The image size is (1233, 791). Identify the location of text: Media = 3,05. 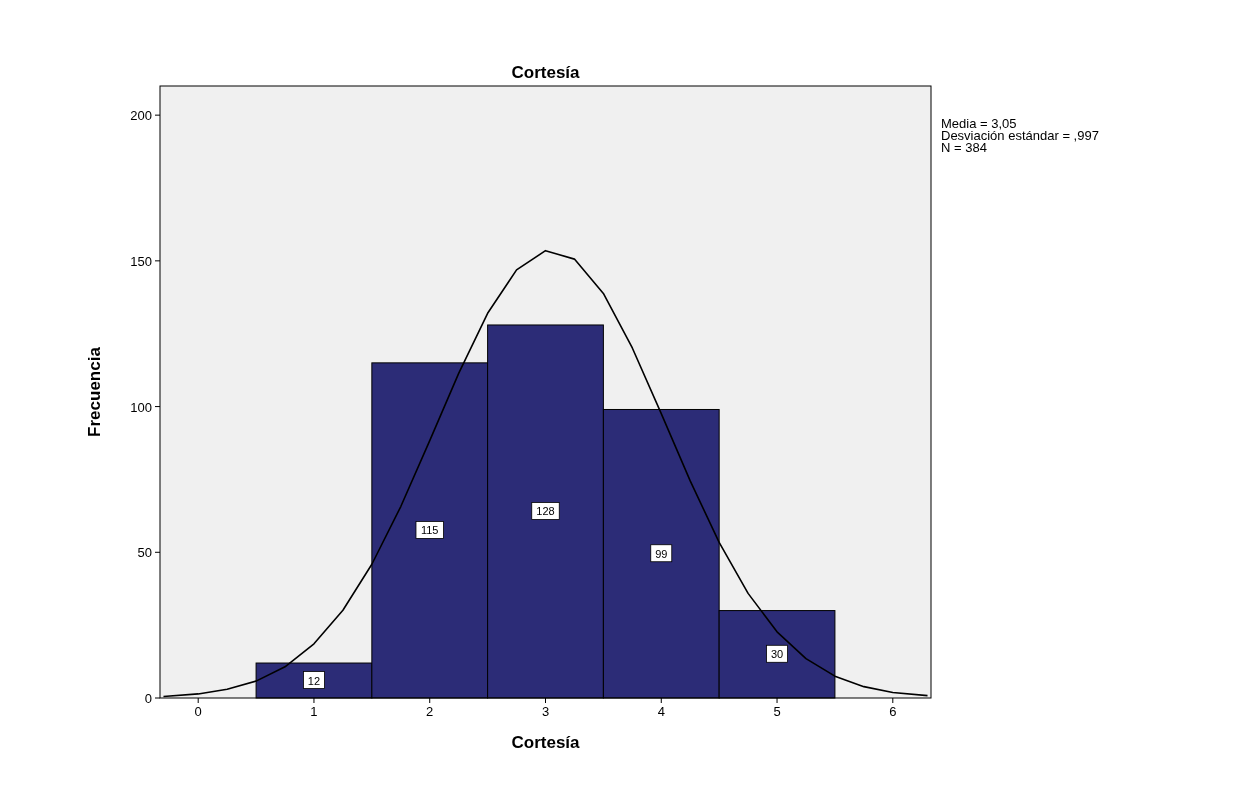
(979, 123).